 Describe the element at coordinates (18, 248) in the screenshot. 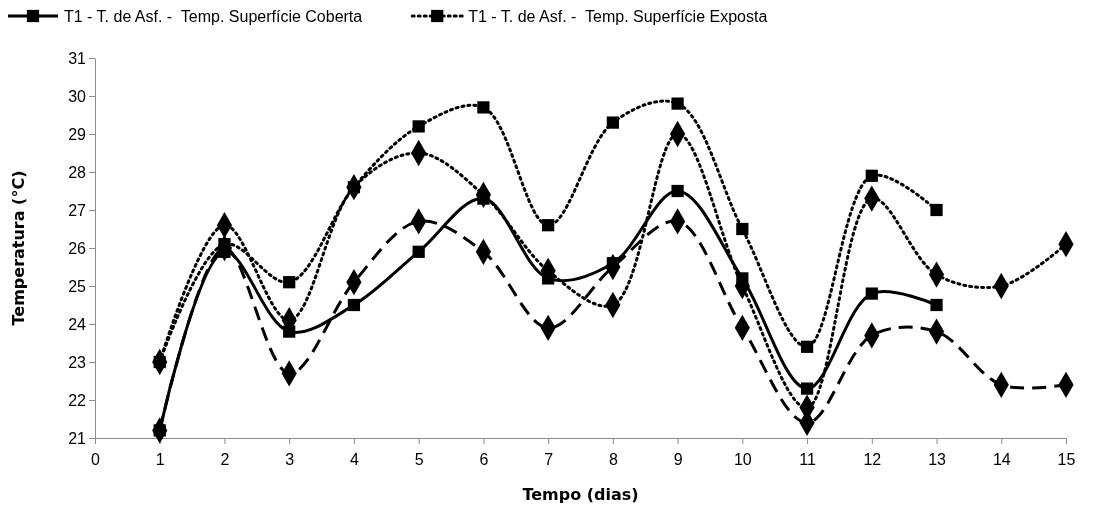

I see `y-axis-title: Temperatura (°C)` at that location.